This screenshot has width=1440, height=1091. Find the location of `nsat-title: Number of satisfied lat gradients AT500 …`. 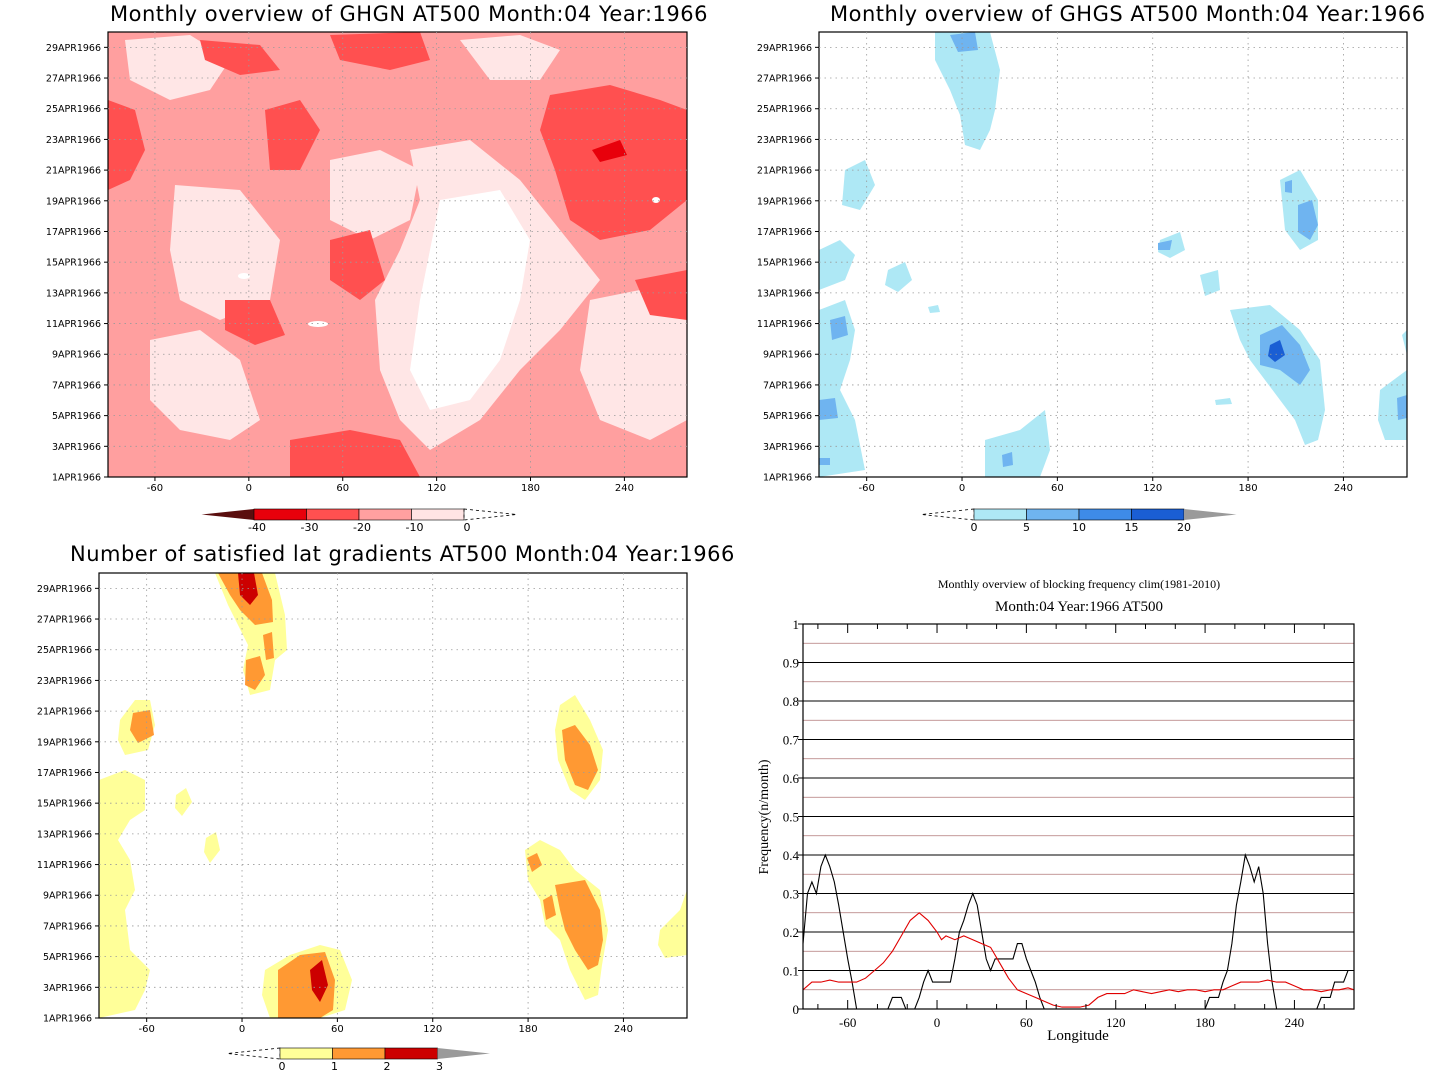

nsat-title: Number of satisfied lat gradients AT500 … is located at coordinates (402, 554).